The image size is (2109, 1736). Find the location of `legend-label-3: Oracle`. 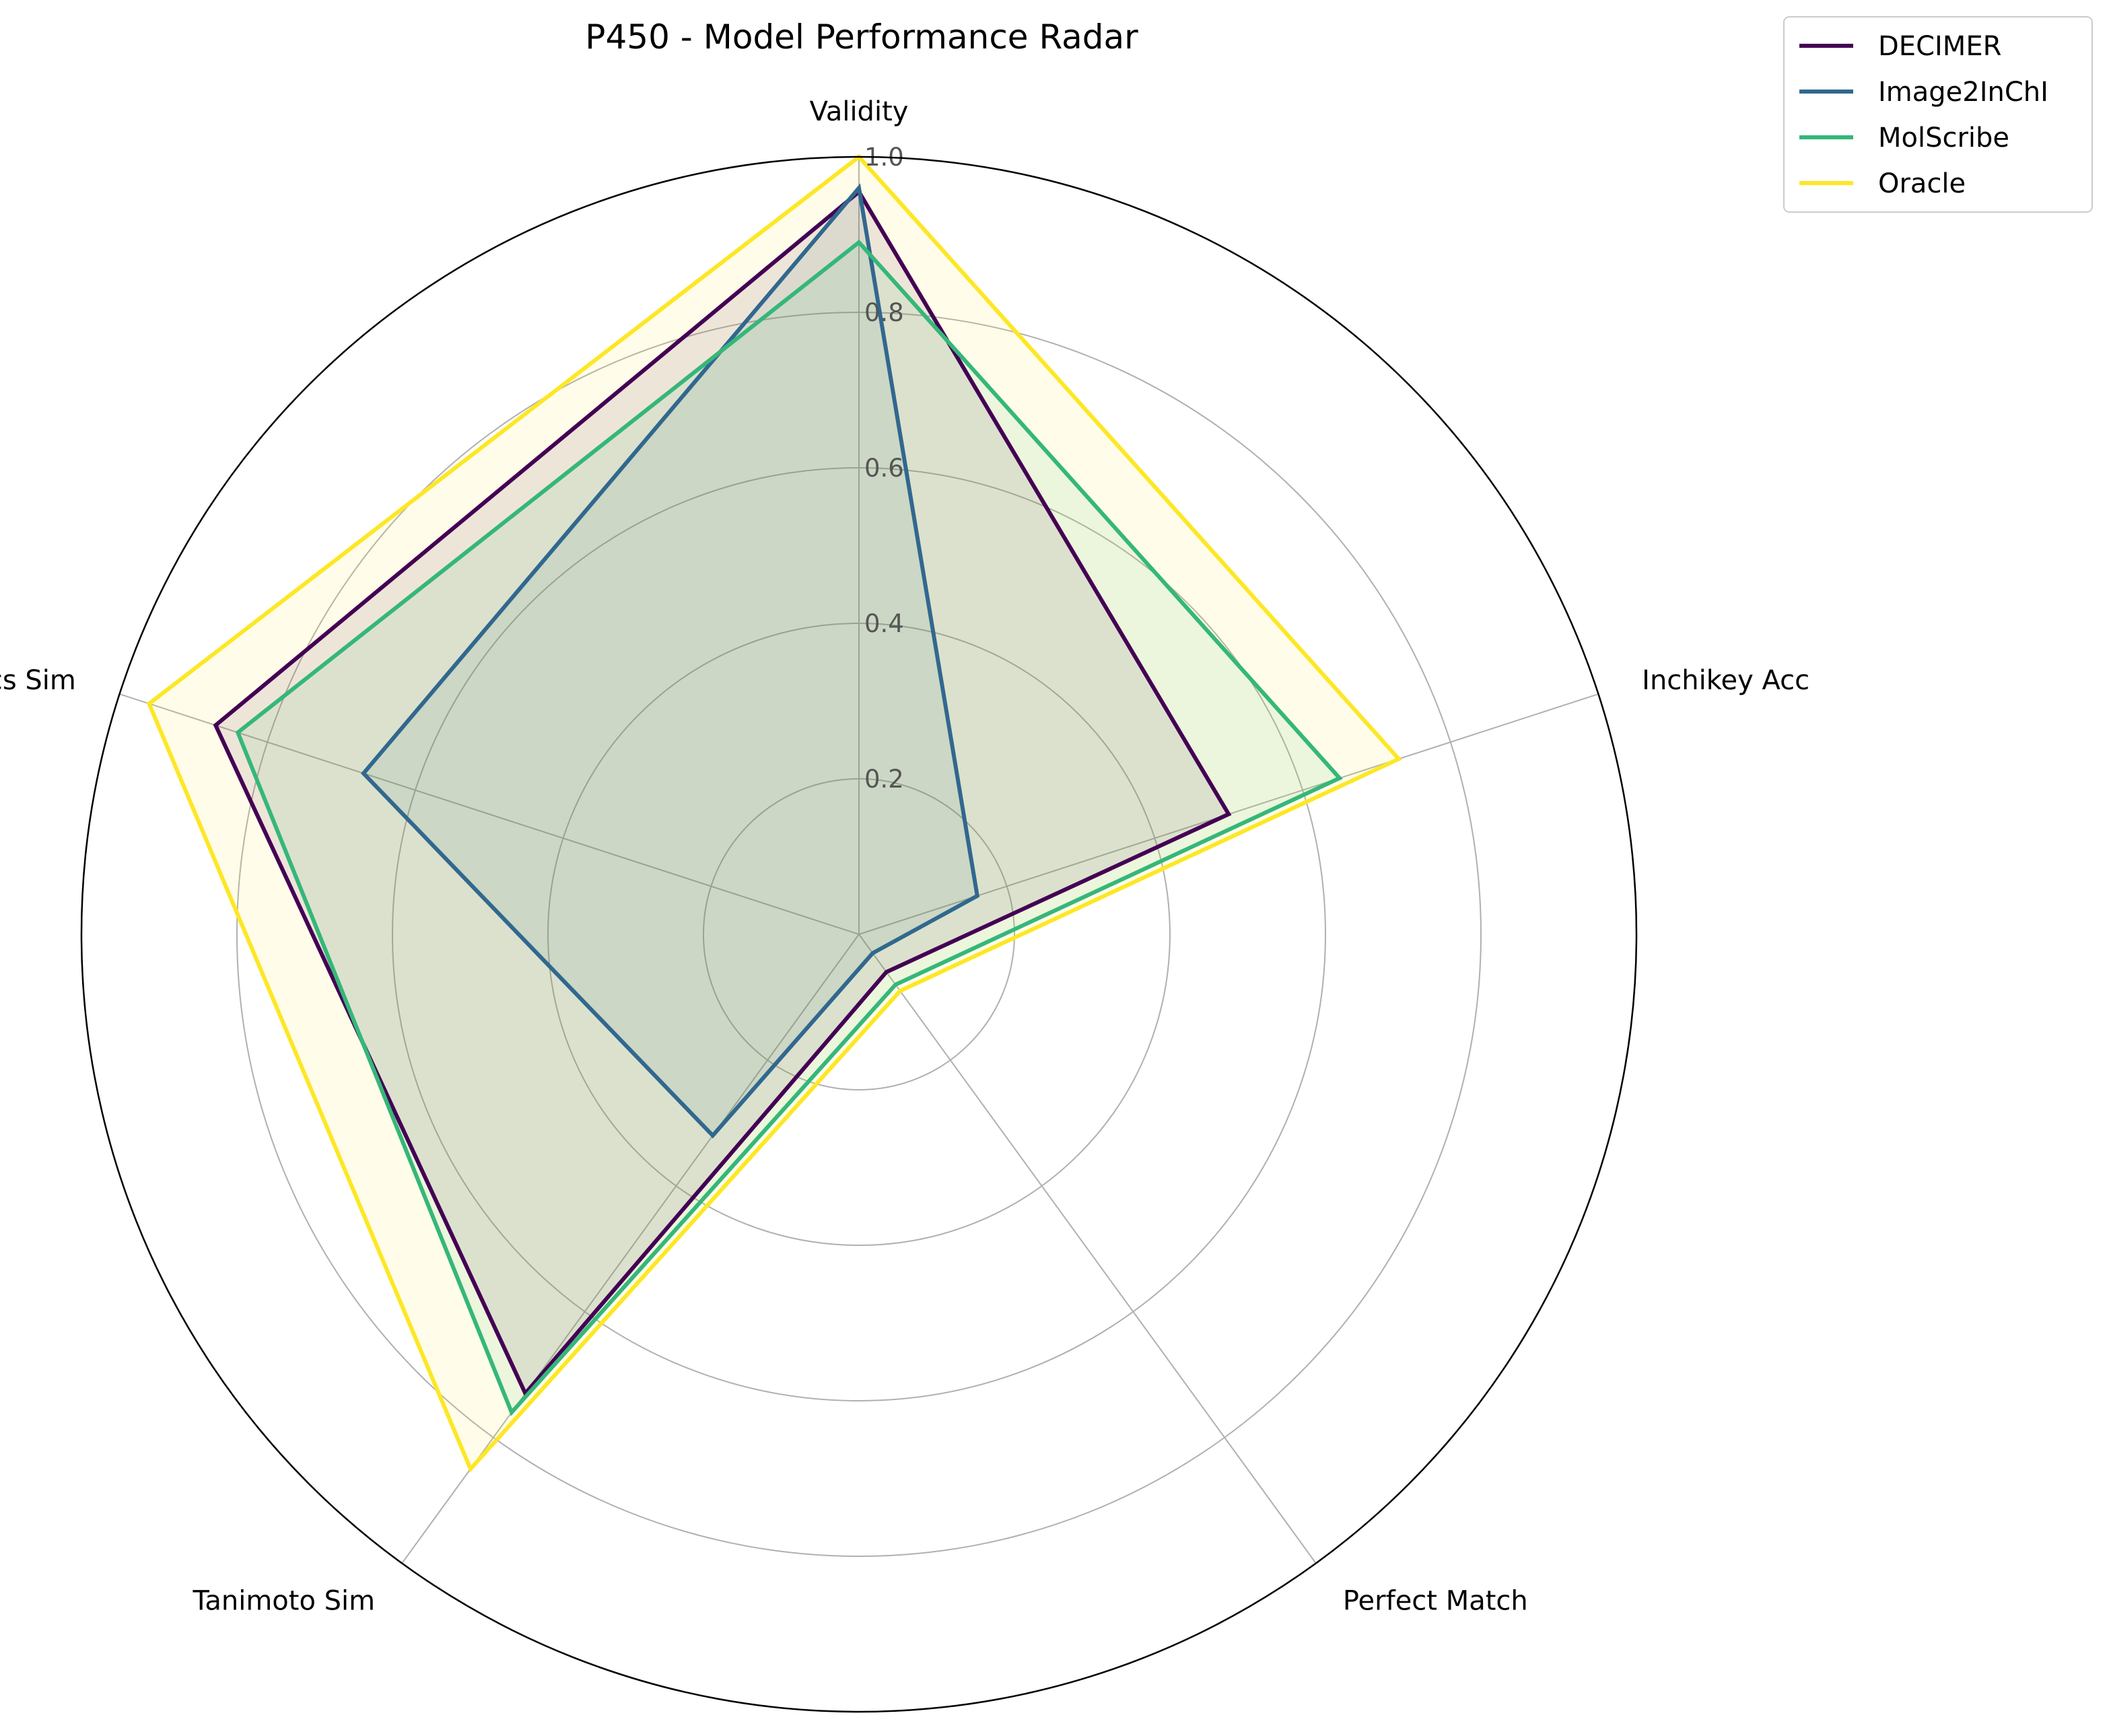

legend-label-3: Oracle is located at coordinates (1922, 183).